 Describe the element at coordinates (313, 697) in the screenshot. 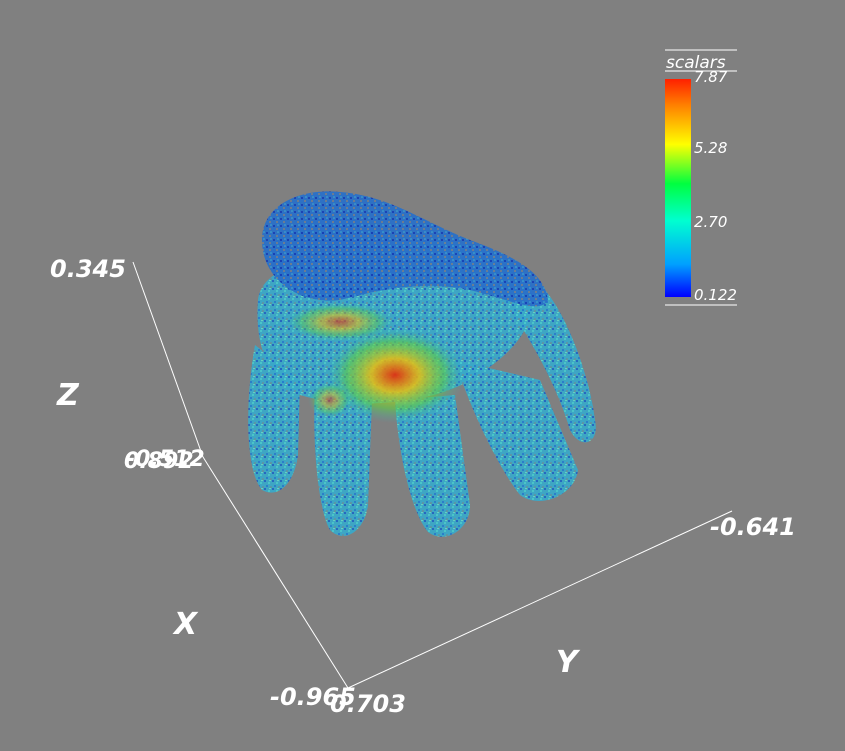

I see `origin-x-label: -0.965` at that location.